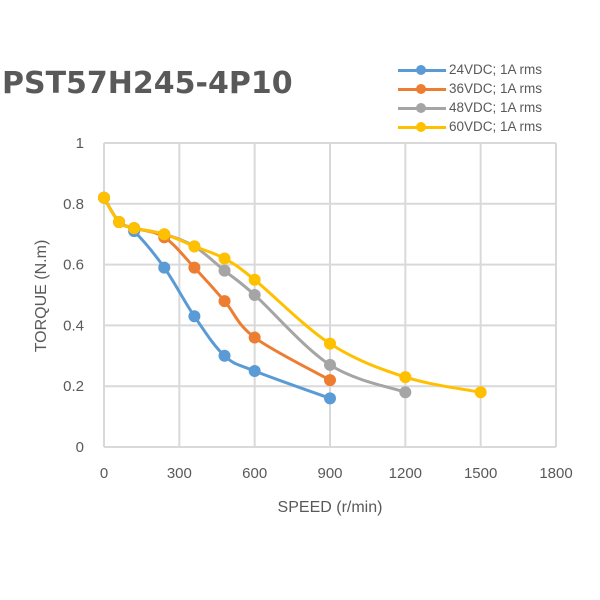 The width and height of the screenshot is (600, 600). Describe the element at coordinates (73, 204) in the screenshot. I see `y-tick-label: 0.8` at that location.